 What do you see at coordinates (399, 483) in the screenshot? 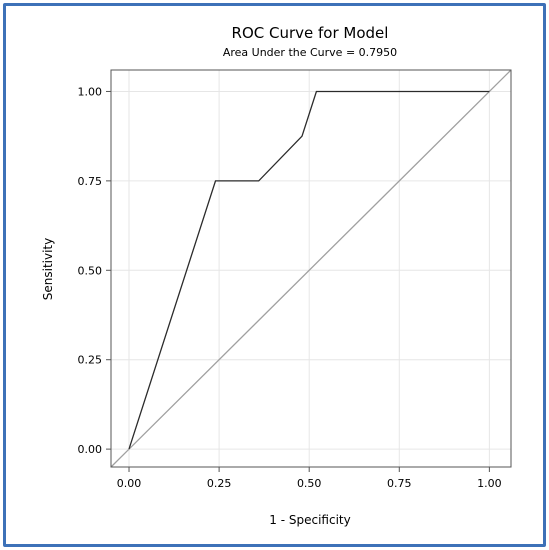
I see `x-tick-label: 0.75` at bounding box center [399, 483].